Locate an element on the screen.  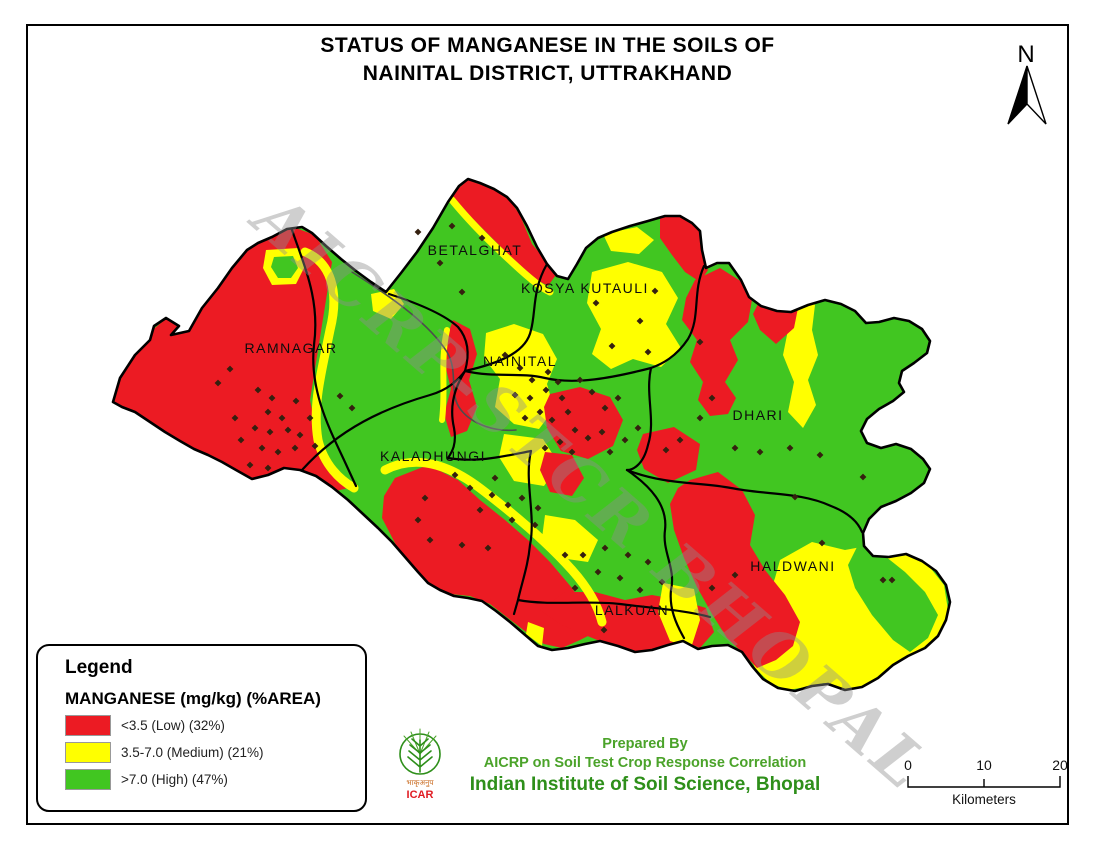
scale-bar: 0 10 20 Kilometers is located at coordinates (986, 782).